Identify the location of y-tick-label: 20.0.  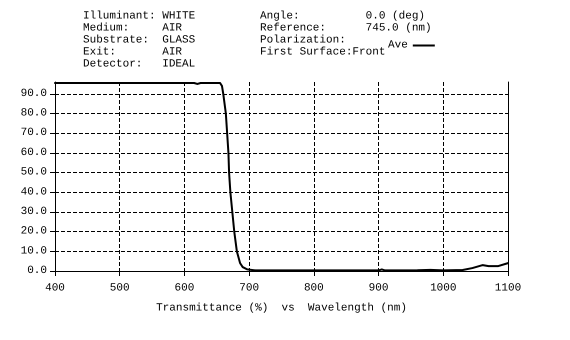
(33, 232).